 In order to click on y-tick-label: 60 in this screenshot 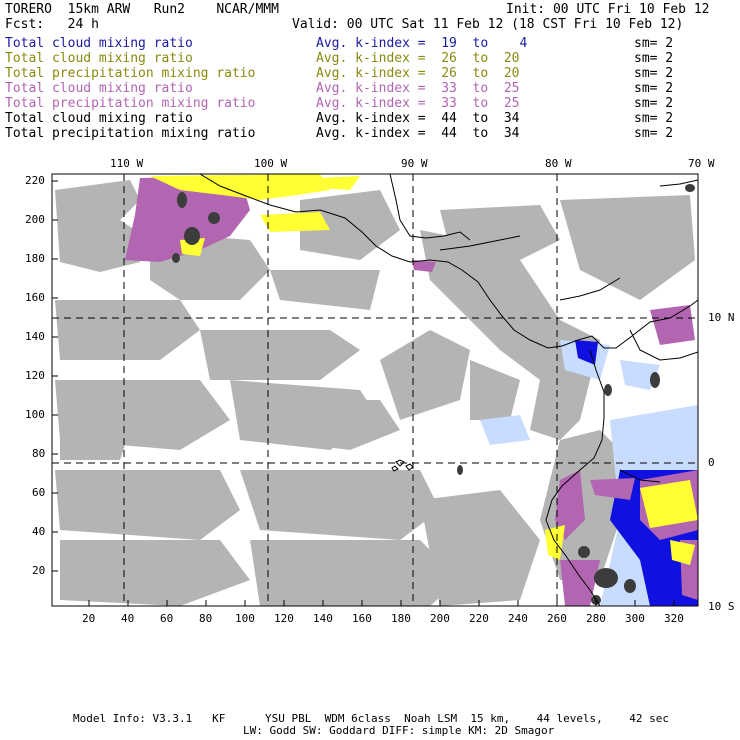, I will do `click(39, 492)`.